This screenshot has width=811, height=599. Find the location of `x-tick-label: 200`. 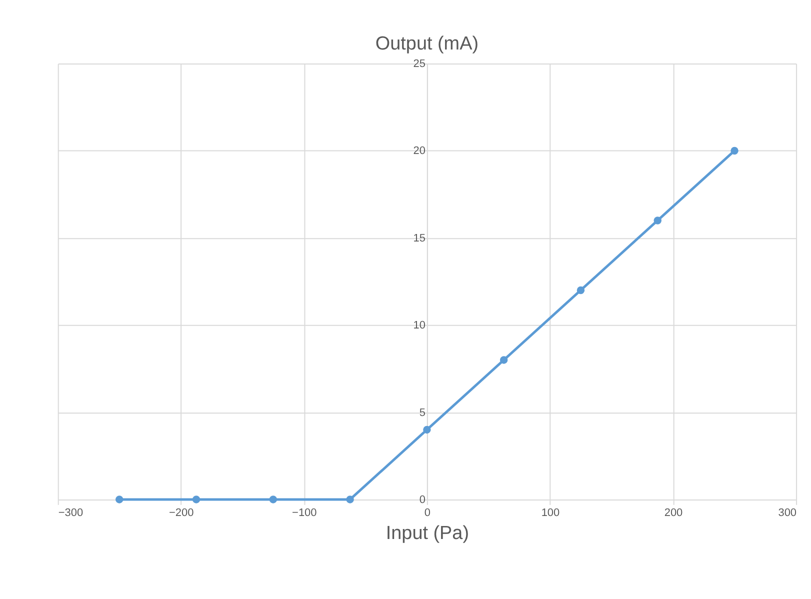

x-tick-label: 200 is located at coordinates (673, 512).